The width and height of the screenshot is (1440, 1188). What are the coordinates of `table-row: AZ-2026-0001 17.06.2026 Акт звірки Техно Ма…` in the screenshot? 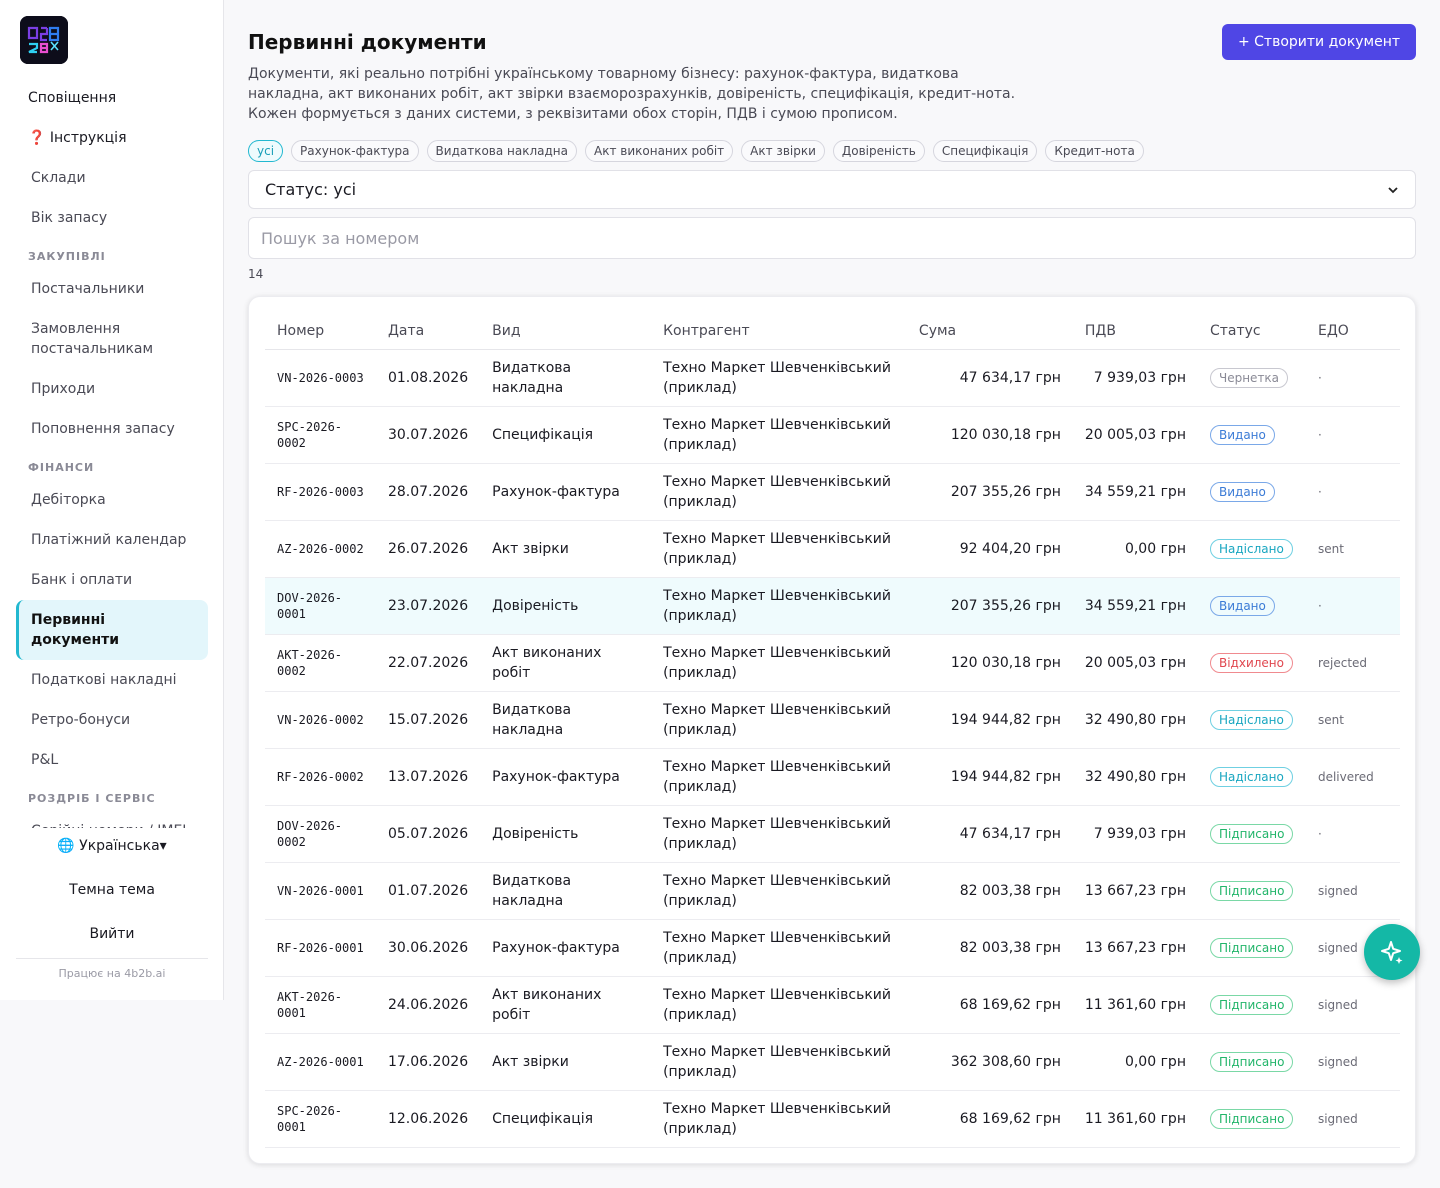 It's located at (832, 1062).